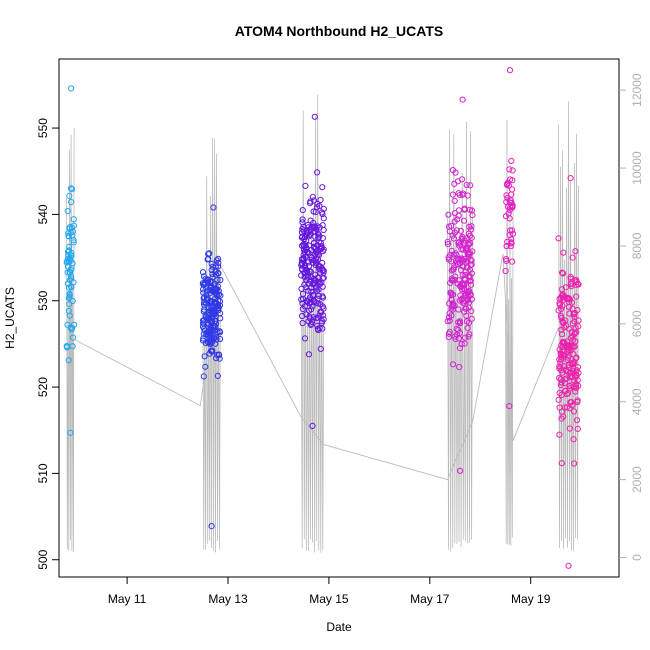 This screenshot has width=650, height=650. I want to click on y-tick-label-3: 530, so click(43, 300).